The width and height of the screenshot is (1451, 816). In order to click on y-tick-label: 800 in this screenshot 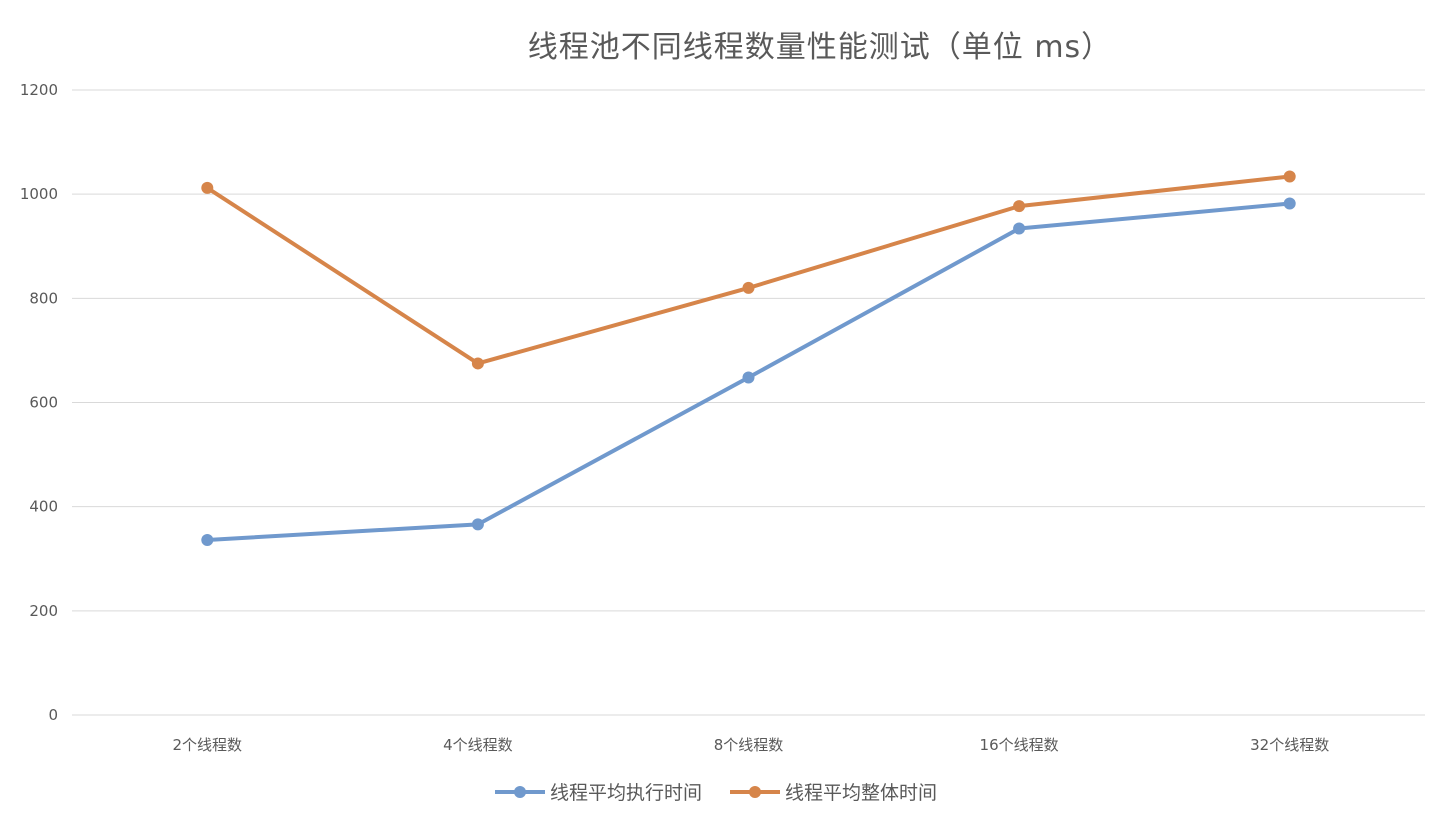, I will do `click(43, 298)`.